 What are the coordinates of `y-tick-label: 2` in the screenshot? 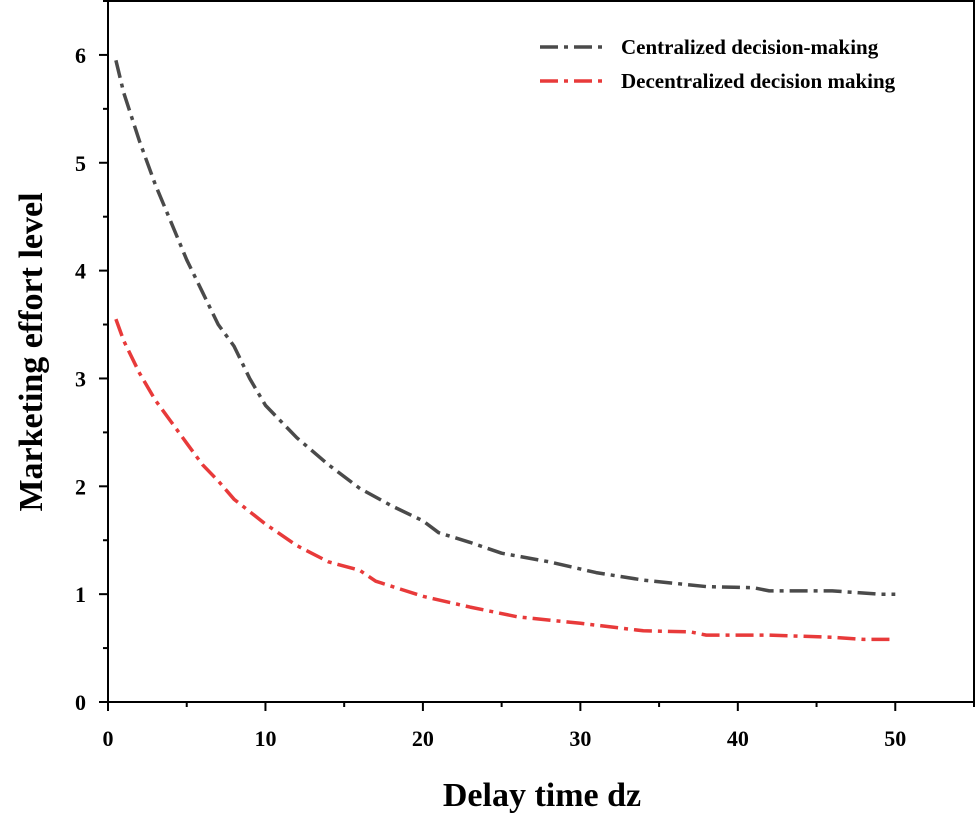 It's located at (80, 486).